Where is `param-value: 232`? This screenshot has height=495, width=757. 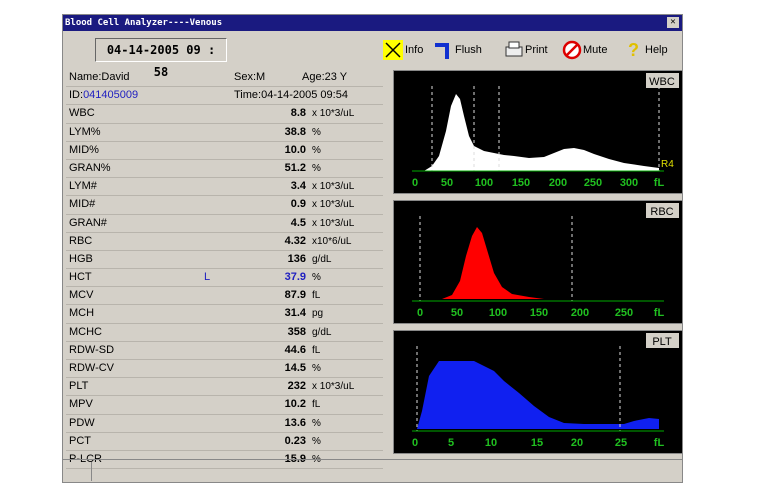
param-value: 232 is located at coordinates (296, 386).